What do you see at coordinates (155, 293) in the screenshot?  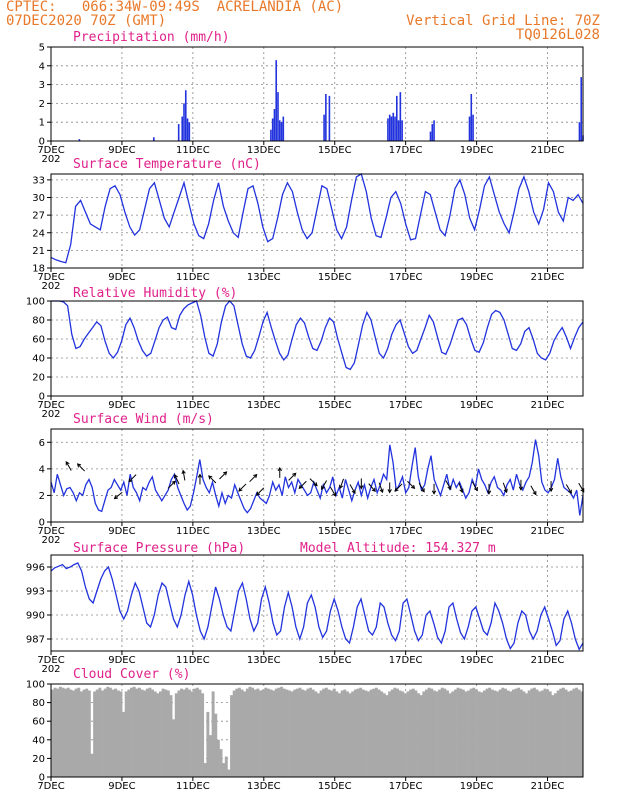 I see `panel-title: Relative Humidity (%)` at bounding box center [155, 293].